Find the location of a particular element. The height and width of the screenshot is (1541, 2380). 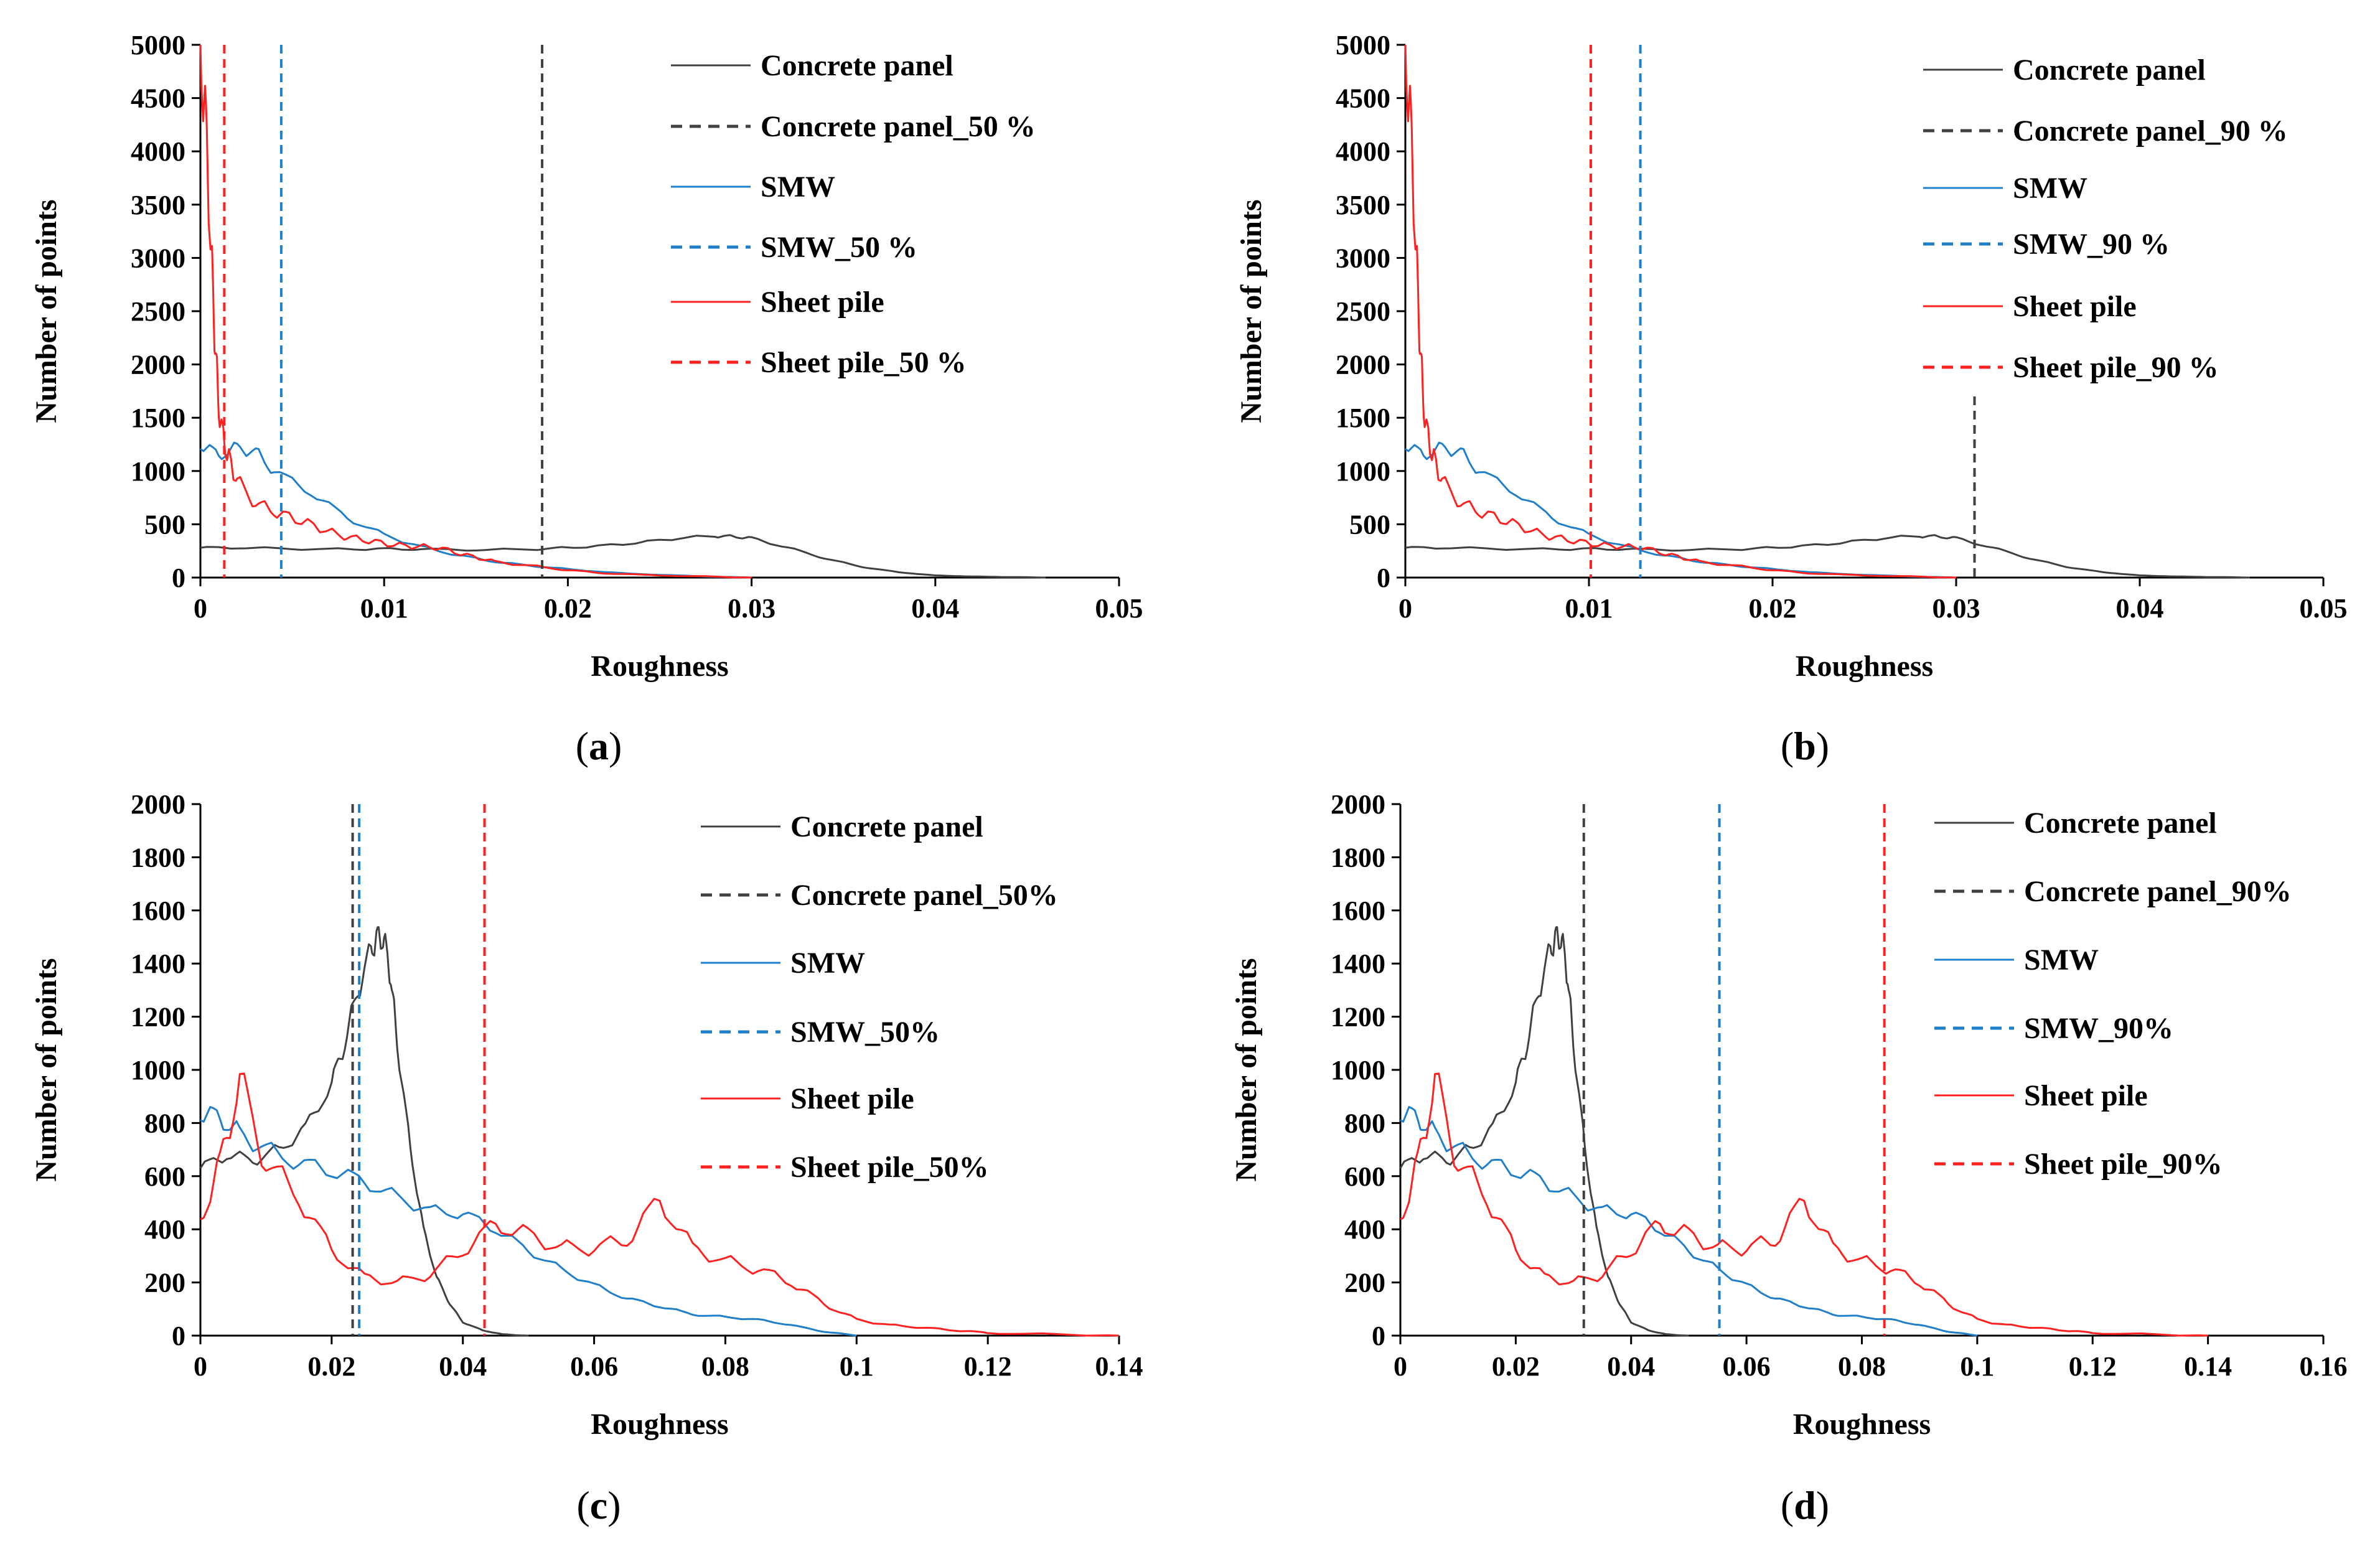

legend-label: Concrete panel_90% is located at coordinates (2158, 891).